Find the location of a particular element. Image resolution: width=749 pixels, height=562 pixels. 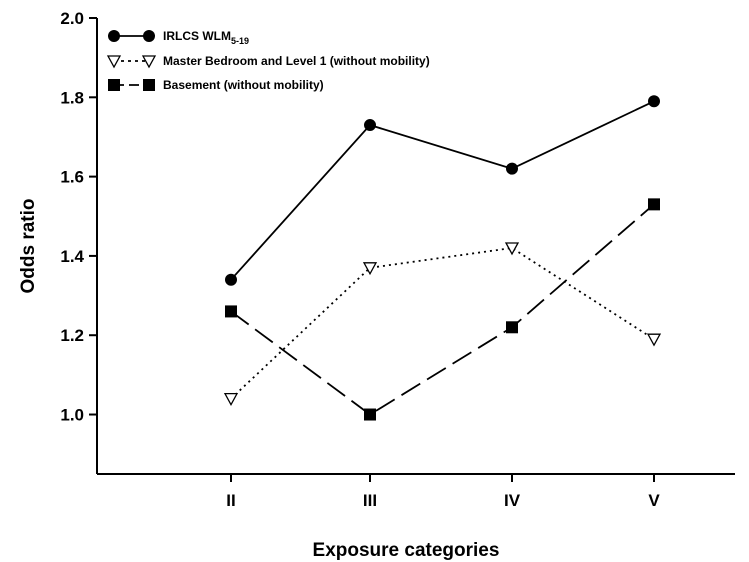

legend-item-2: Basement (without mobility) is located at coordinates (216, 85).